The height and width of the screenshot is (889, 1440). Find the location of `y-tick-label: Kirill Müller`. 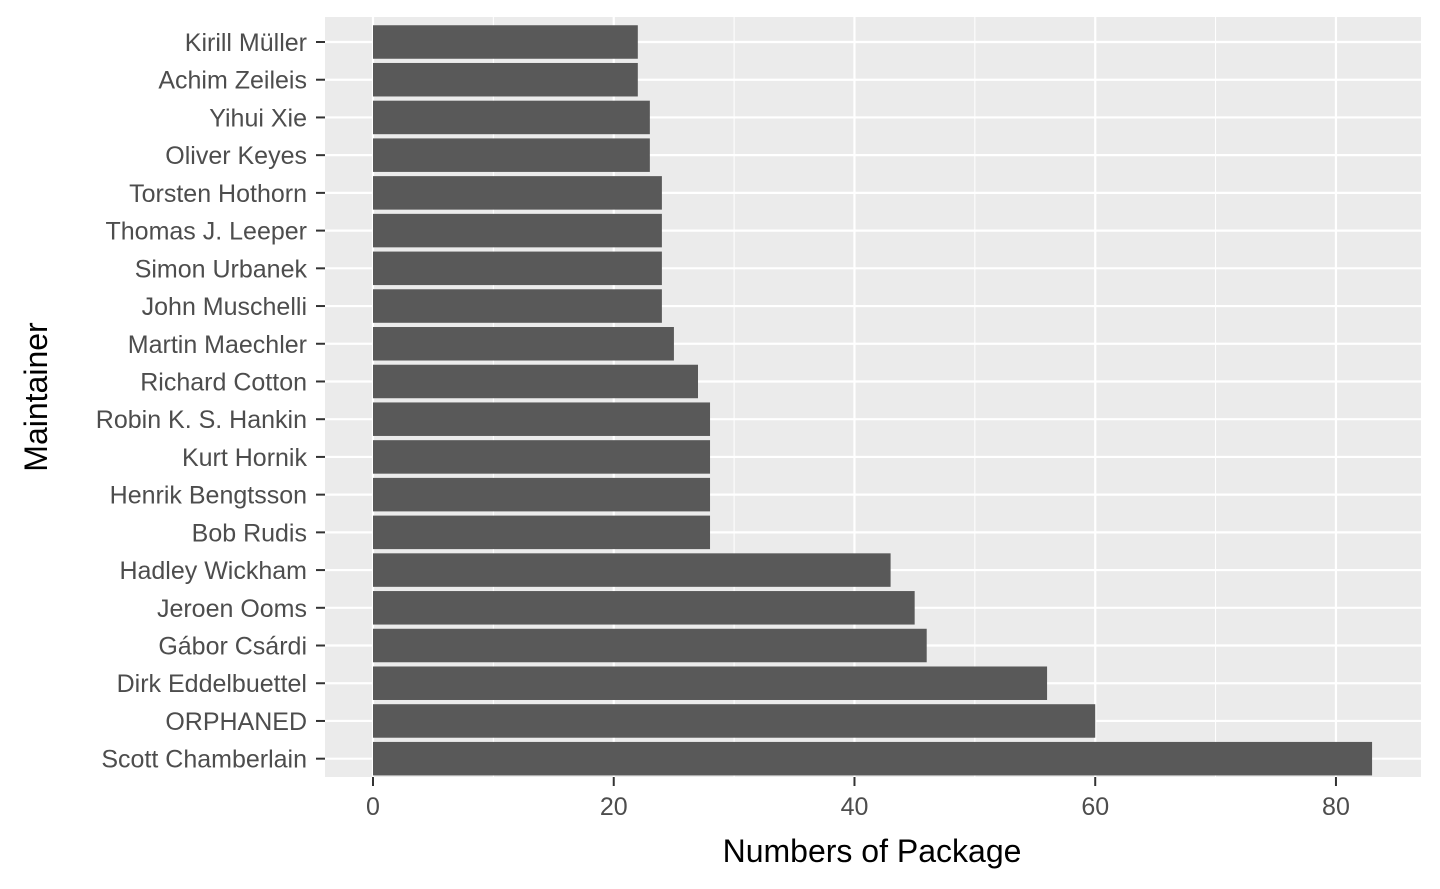

y-tick-label: Kirill Müller is located at coordinates (246, 43).